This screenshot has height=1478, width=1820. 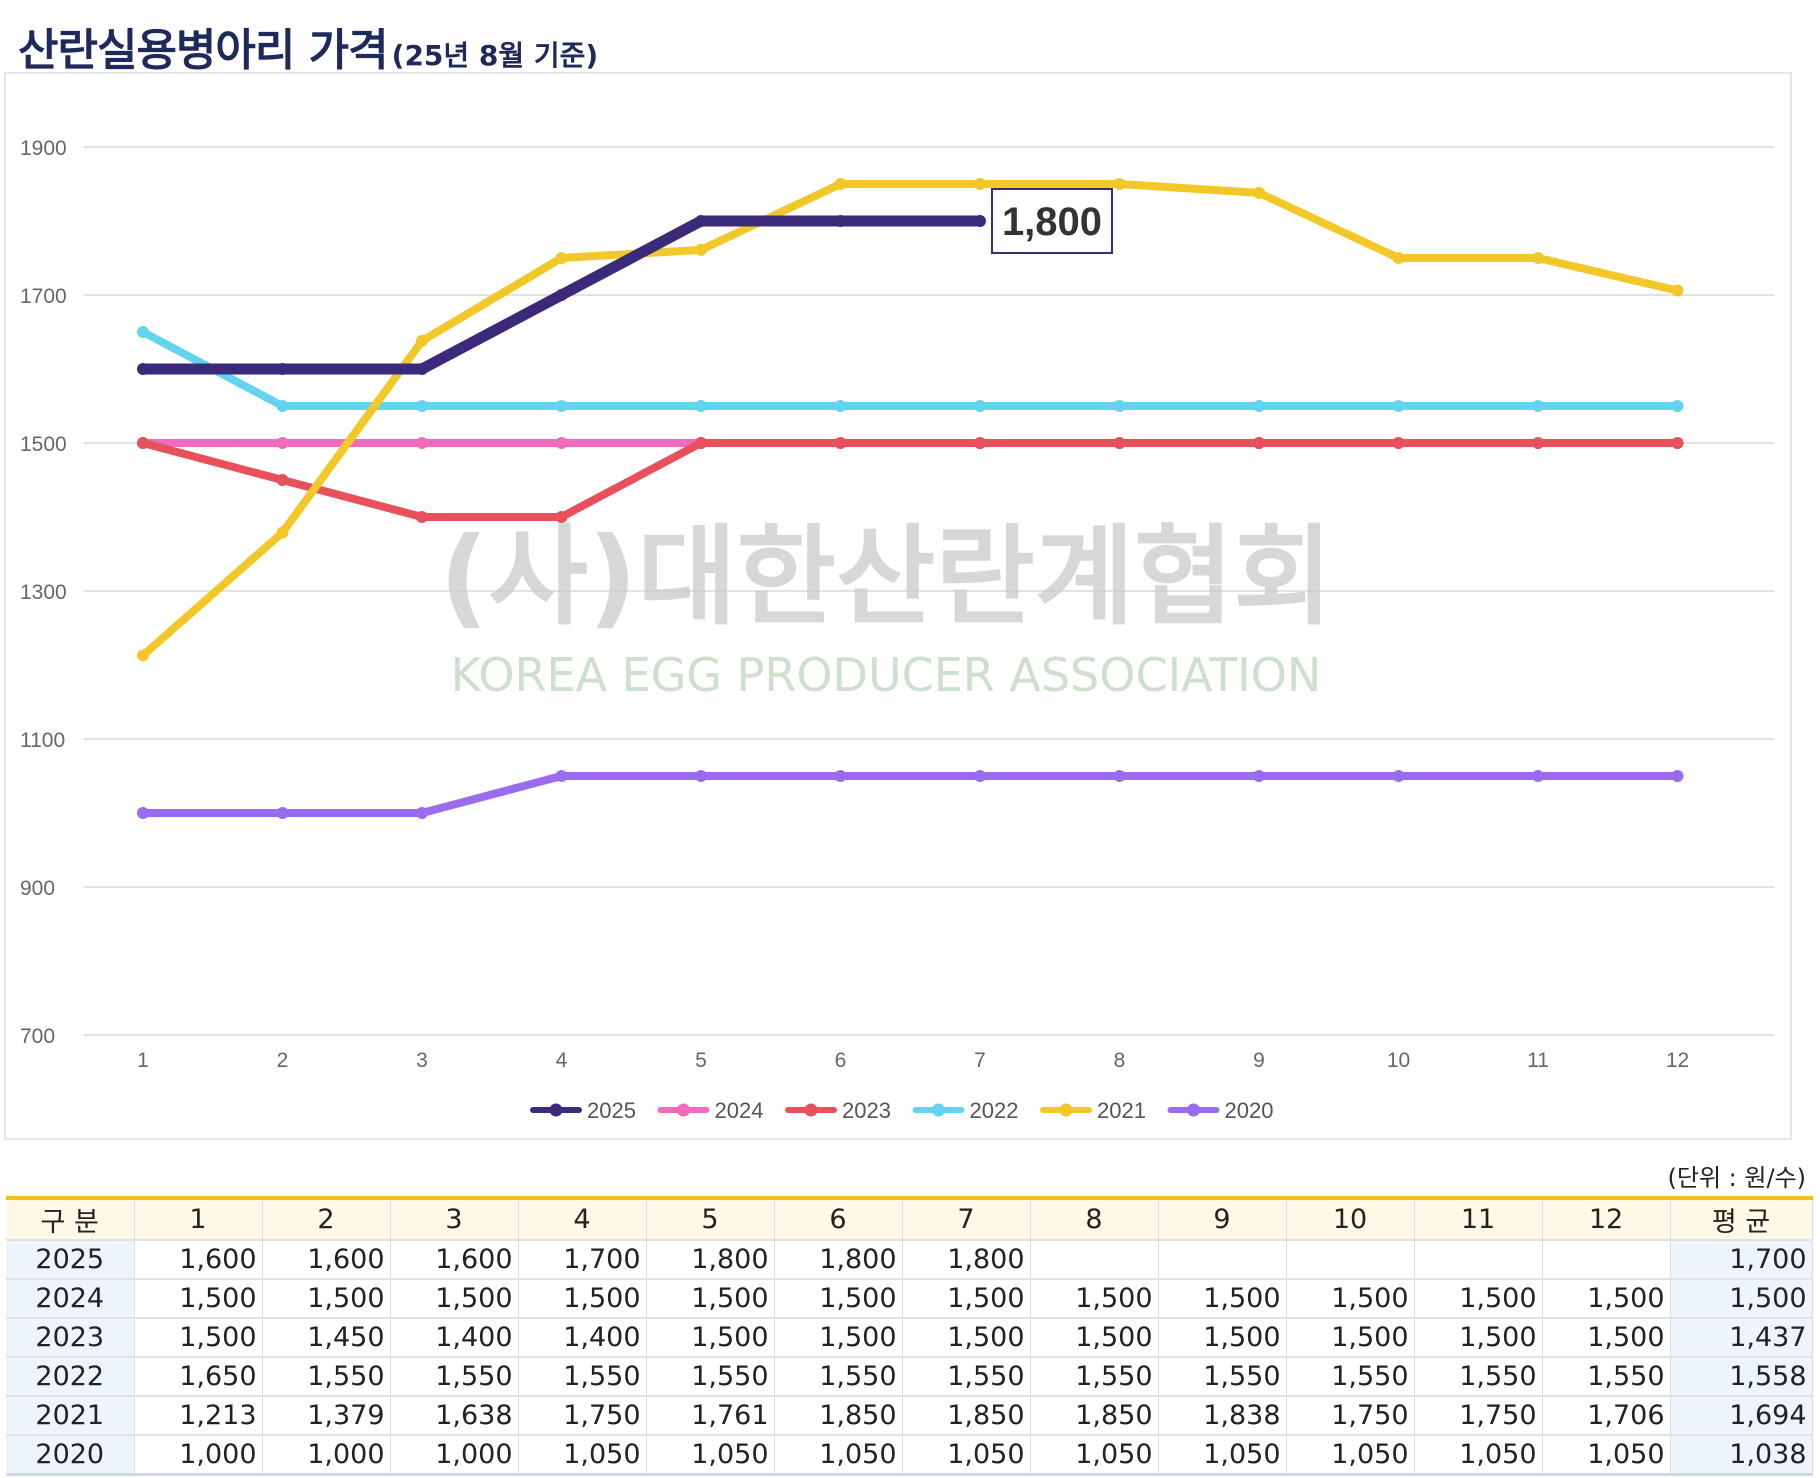 What do you see at coordinates (1222, 1219) in the screenshot?
I see `table-header-cell: 9` at bounding box center [1222, 1219].